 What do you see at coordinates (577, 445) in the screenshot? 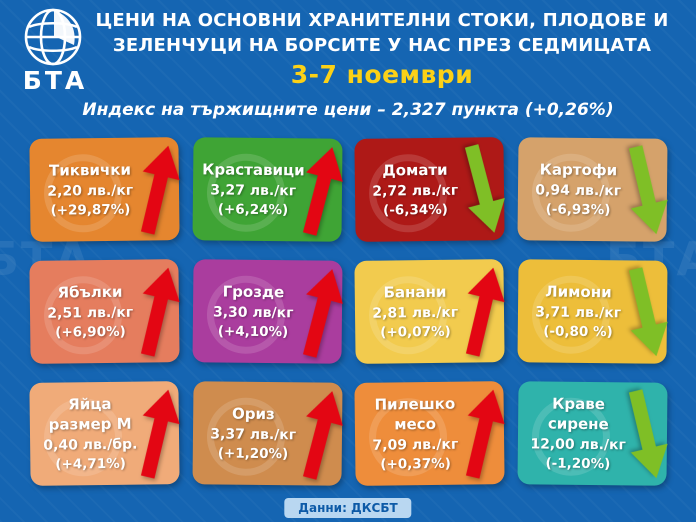
I see `product-price: 12,00 лв./кг` at bounding box center [577, 445].